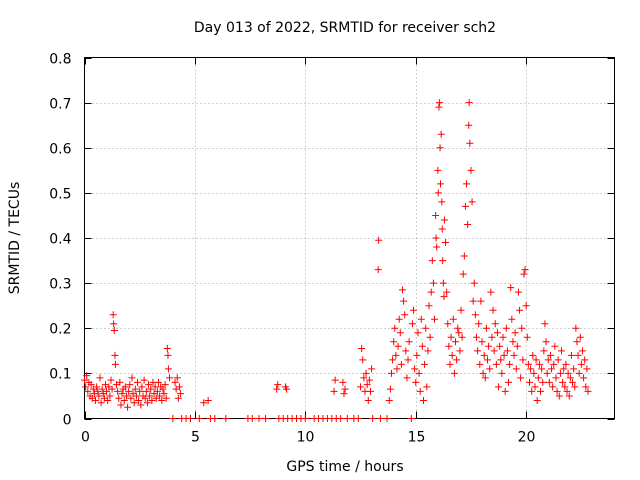  Describe the element at coordinates (60, 150) in the screenshot. I see `y-tick-label: 0.6` at that location.